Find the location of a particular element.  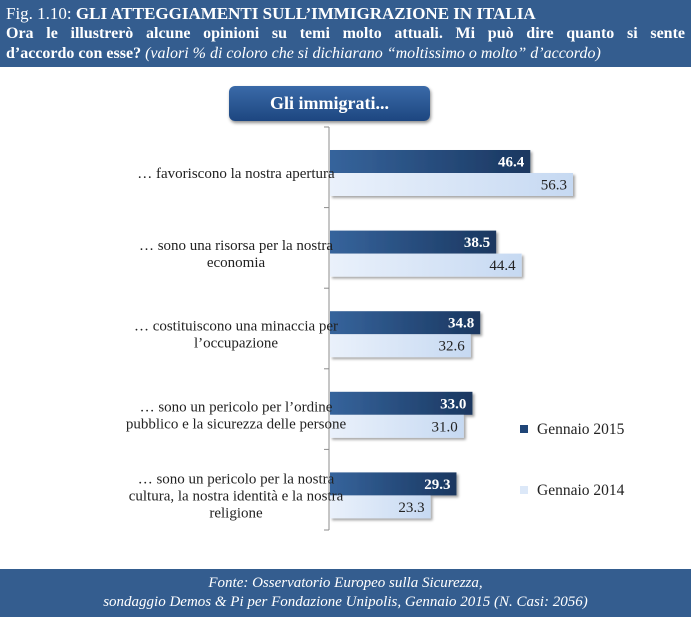

legend-swatch-2015 is located at coordinates (524, 429).